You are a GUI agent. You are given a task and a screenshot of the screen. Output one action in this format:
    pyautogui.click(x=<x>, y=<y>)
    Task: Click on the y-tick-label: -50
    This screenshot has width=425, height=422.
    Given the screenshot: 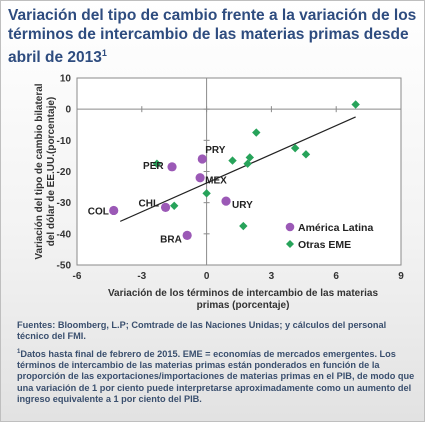 What is the action you would take?
    pyautogui.click(x=64, y=266)
    